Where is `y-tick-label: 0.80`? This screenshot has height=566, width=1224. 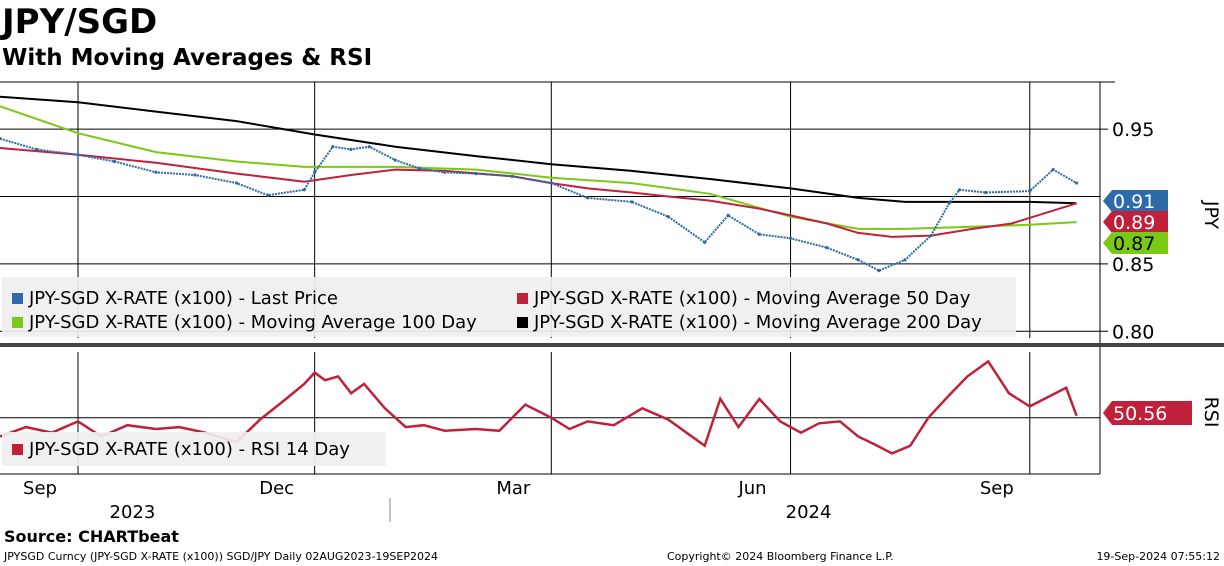 y-tick-label: 0.80 is located at coordinates (1133, 332).